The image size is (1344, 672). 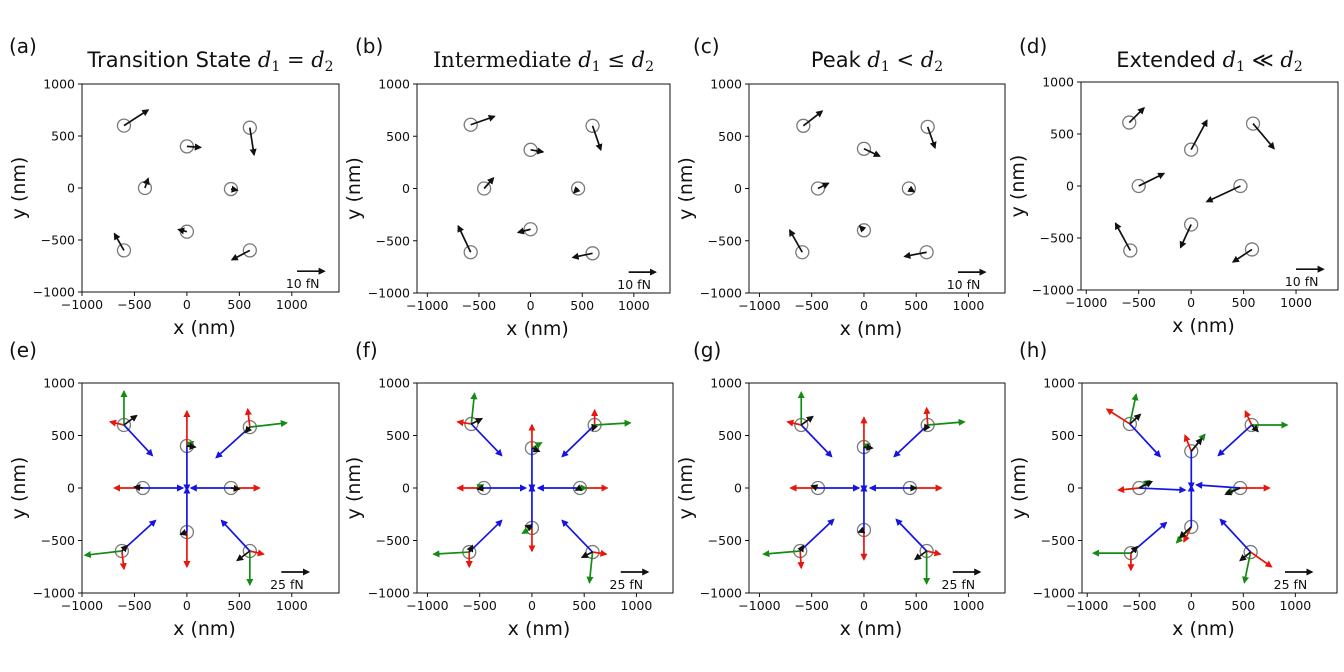 What do you see at coordinates (1209, 61) in the screenshot?
I see `panel-title: Extended d1 ≪ d2` at bounding box center [1209, 61].